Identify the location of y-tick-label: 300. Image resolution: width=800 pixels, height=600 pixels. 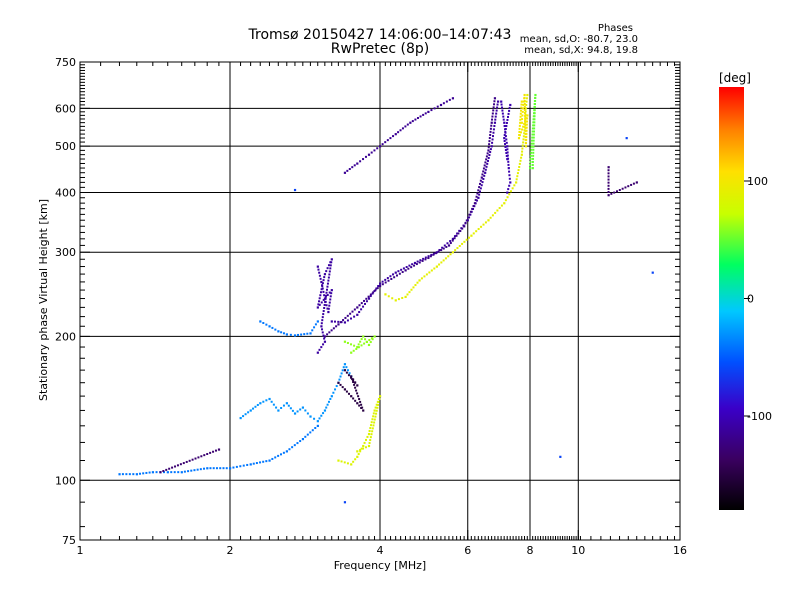
(65, 252).